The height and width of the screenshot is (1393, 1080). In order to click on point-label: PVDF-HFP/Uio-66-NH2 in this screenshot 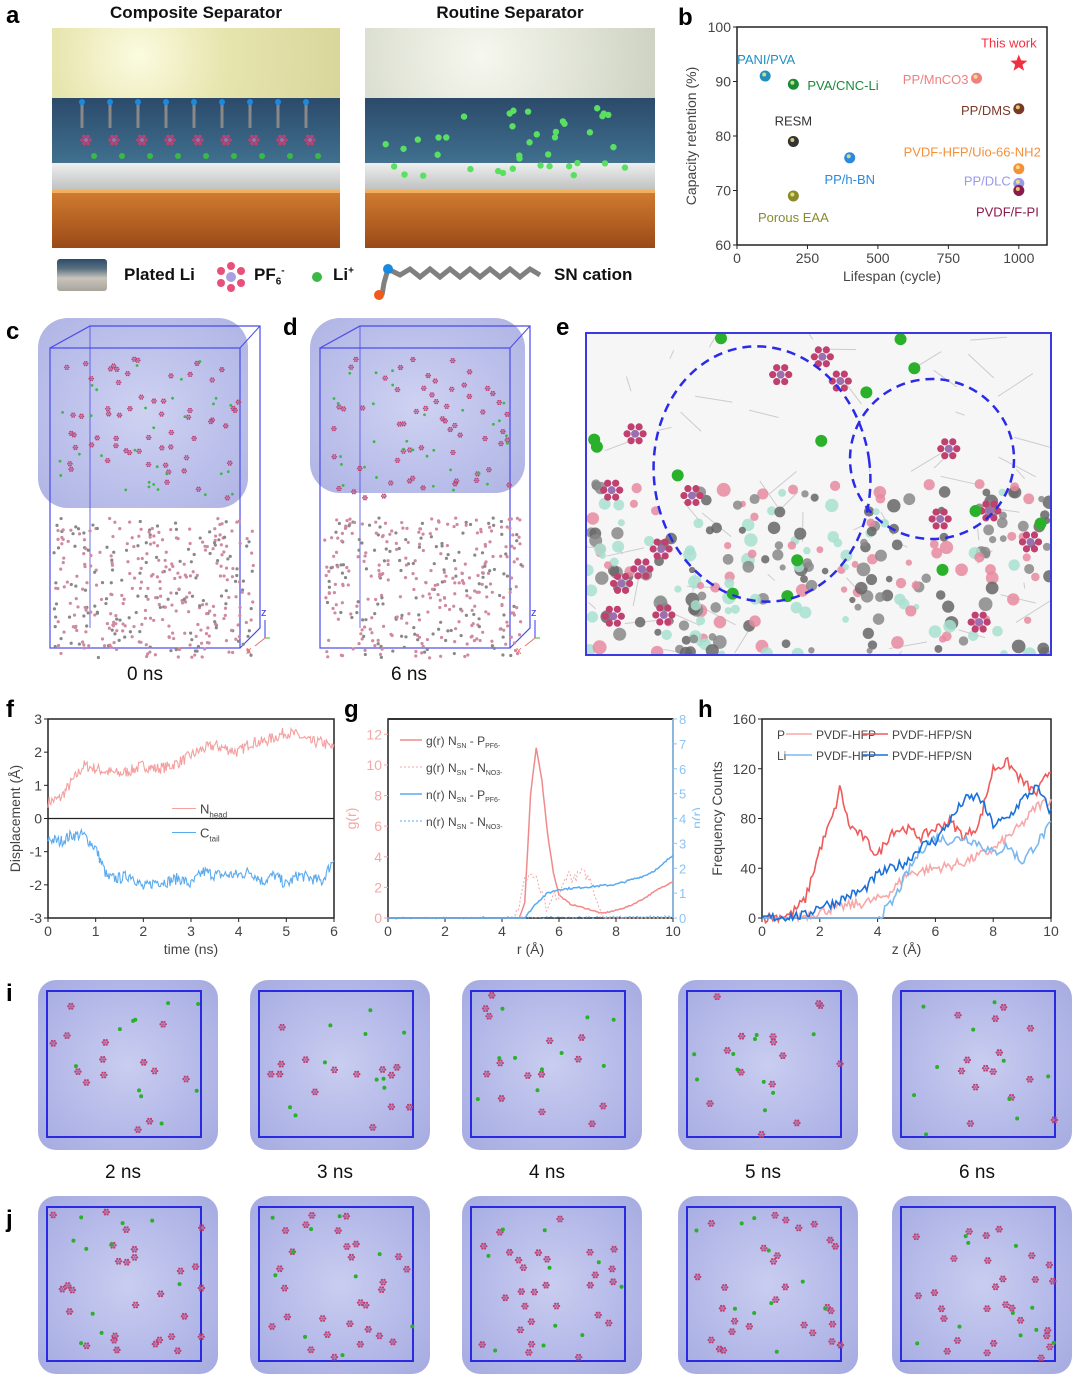, I will do `click(972, 152)`.